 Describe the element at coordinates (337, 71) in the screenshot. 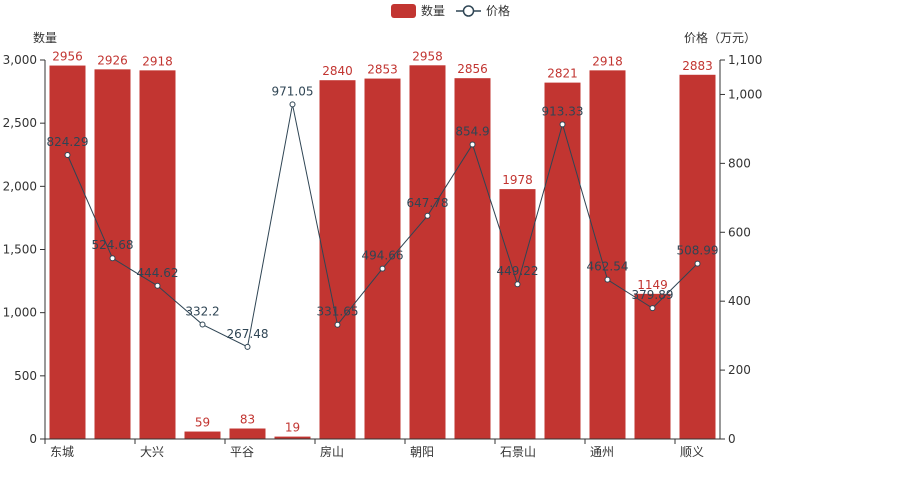

I see `bar-value-label: 2840` at that location.